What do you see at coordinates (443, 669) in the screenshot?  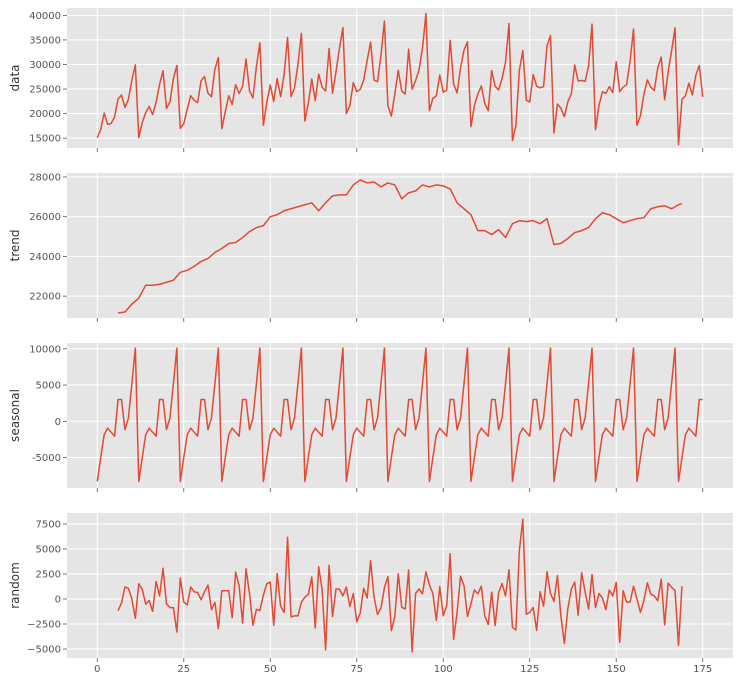 I see `x-tick-label: 100` at bounding box center [443, 669].